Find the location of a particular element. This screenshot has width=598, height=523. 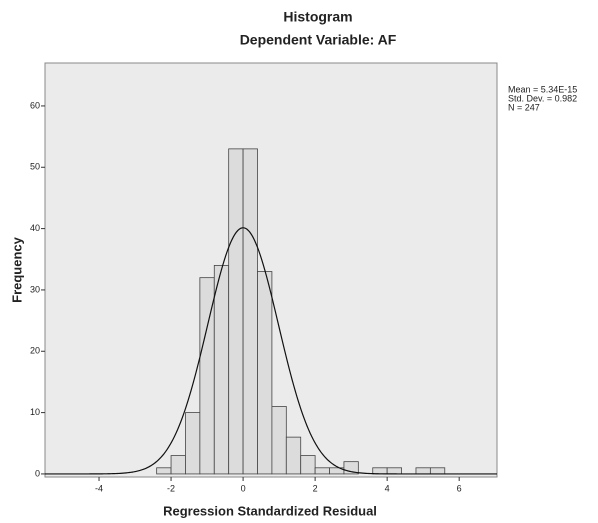

x-tick-label: 2 is located at coordinates (315, 488).